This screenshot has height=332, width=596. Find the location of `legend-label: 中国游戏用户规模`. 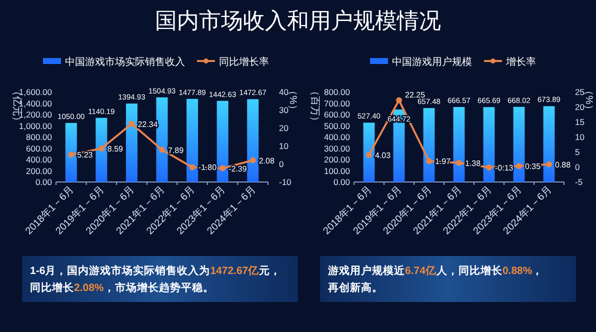

legend-label: 中国游戏用户规模 is located at coordinates (432, 62).